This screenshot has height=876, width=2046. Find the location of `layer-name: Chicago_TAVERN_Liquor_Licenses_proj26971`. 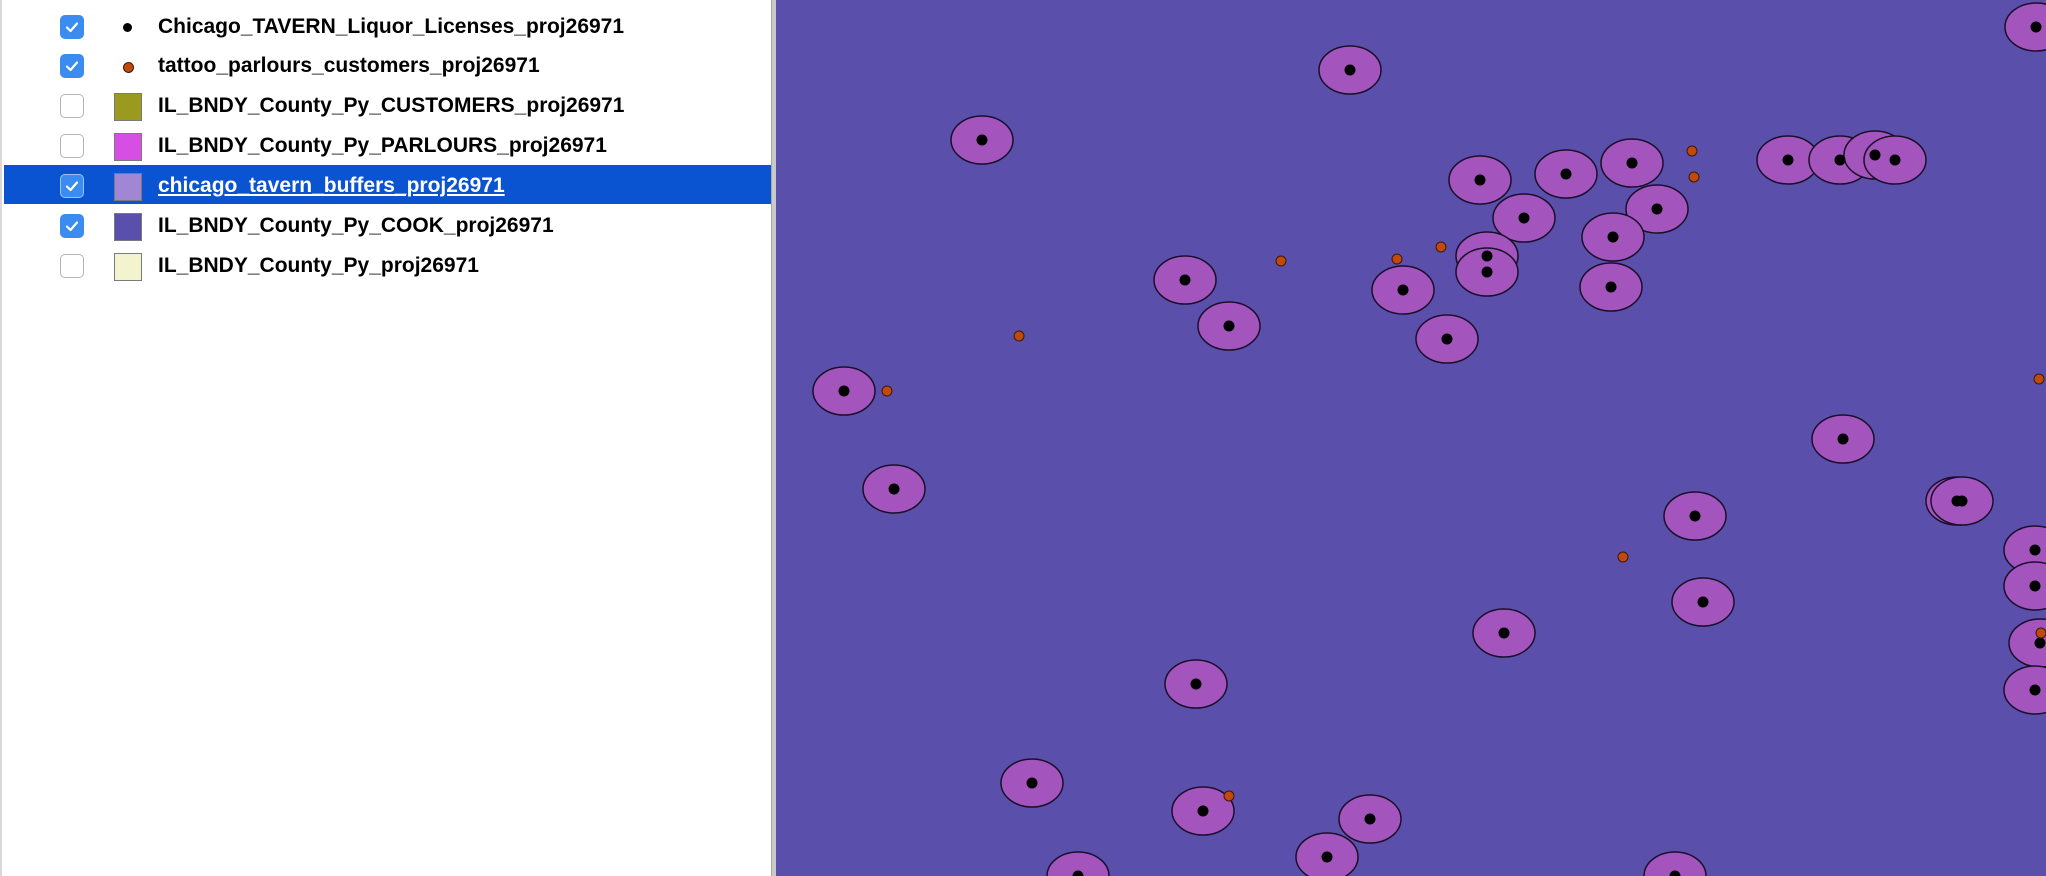

layer-name: Chicago_TAVERN_Liquor_Licenses_proj26971 is located at coordinates (391, 26).